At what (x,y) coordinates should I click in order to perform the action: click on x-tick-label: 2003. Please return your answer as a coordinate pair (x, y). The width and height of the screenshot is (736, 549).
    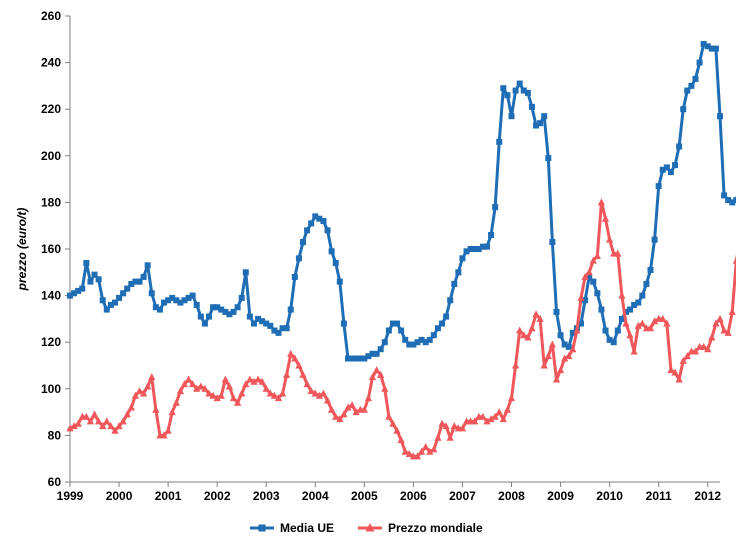
    Looking at the image, I should click on (266, 496).